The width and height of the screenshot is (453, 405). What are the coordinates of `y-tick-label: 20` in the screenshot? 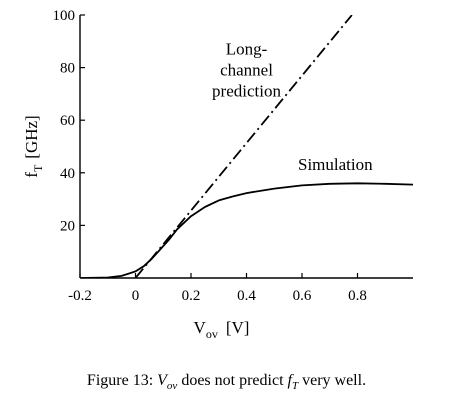 It's located at (67, 226).